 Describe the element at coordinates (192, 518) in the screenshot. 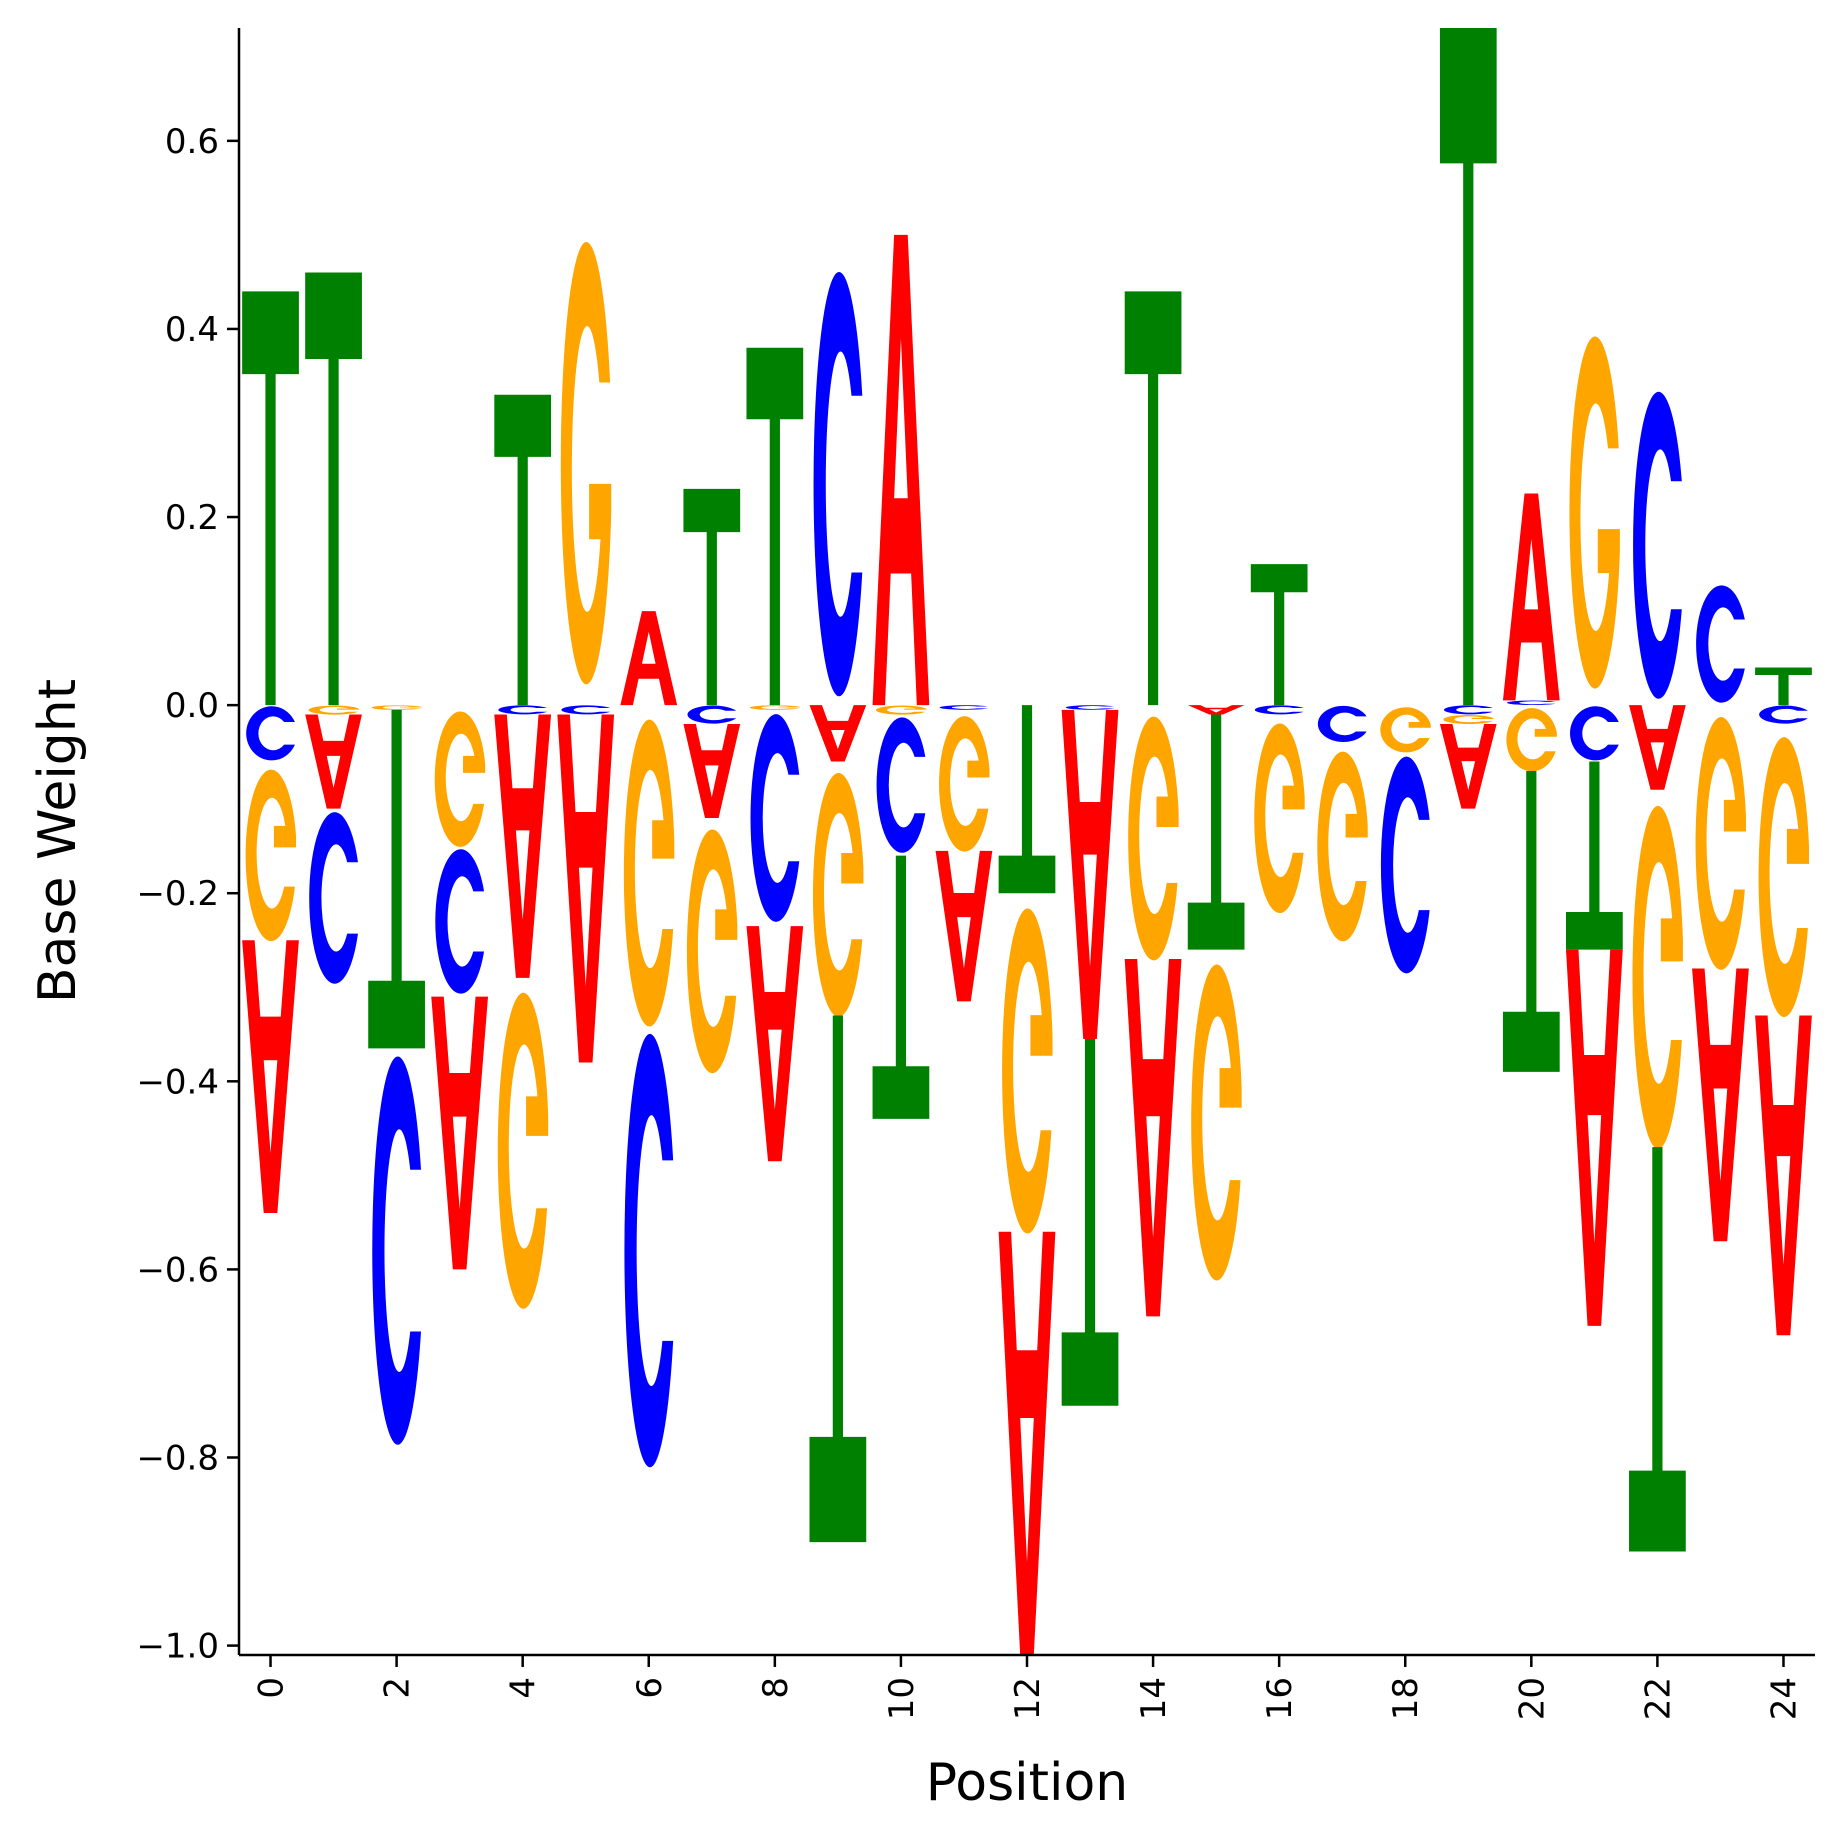

I see `y-tick-label: 0.2` at that location.